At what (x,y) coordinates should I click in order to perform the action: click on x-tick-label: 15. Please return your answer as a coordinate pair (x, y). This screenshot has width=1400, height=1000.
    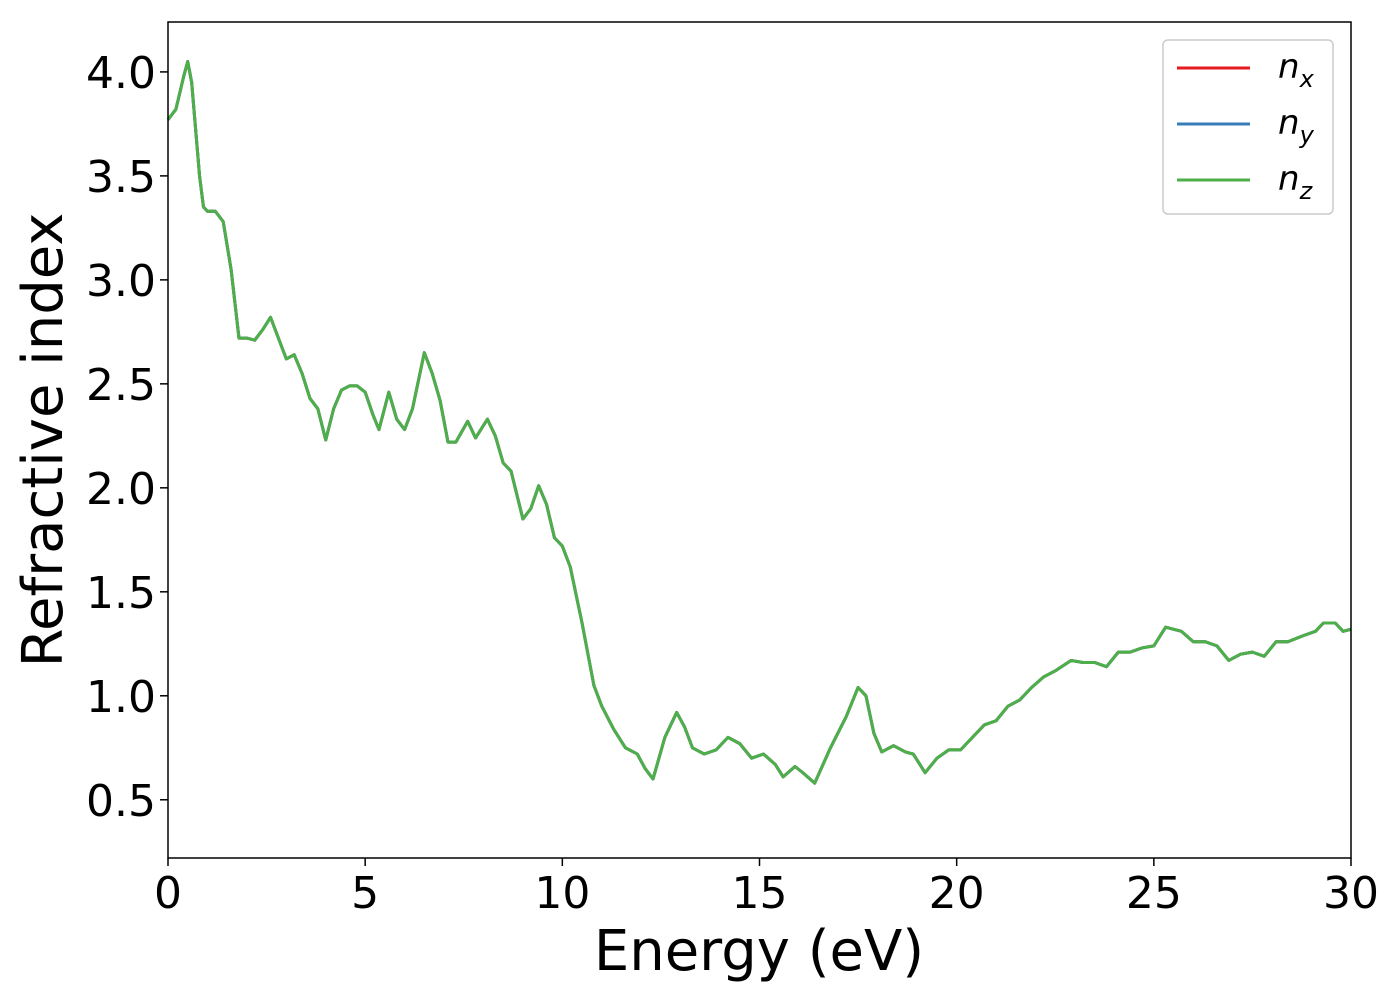
    Looking at the image, I should click on (760, 893).